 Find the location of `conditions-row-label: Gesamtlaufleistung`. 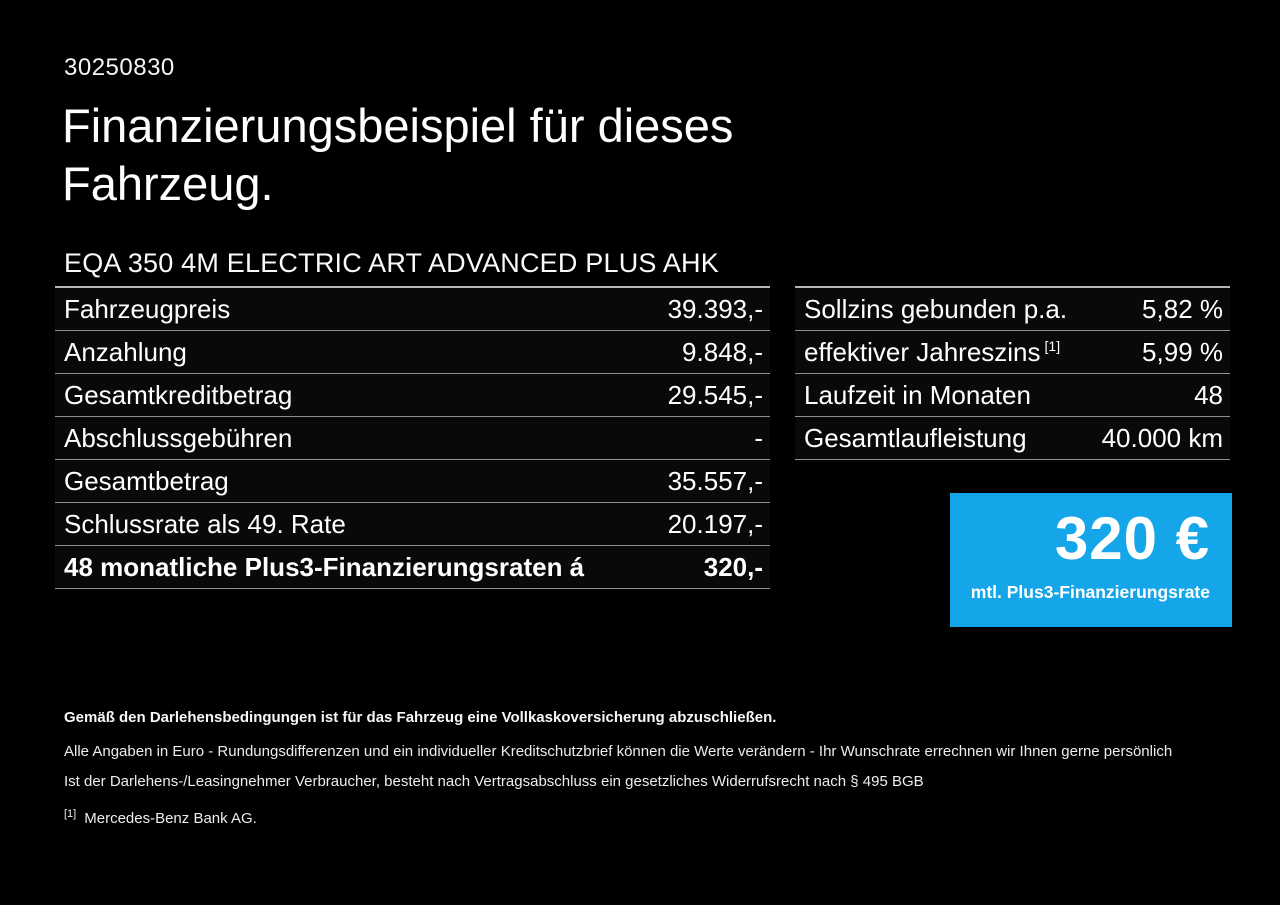

conditions-row-label: Gesamtlaufleistung is located at coordinates (915, 437).